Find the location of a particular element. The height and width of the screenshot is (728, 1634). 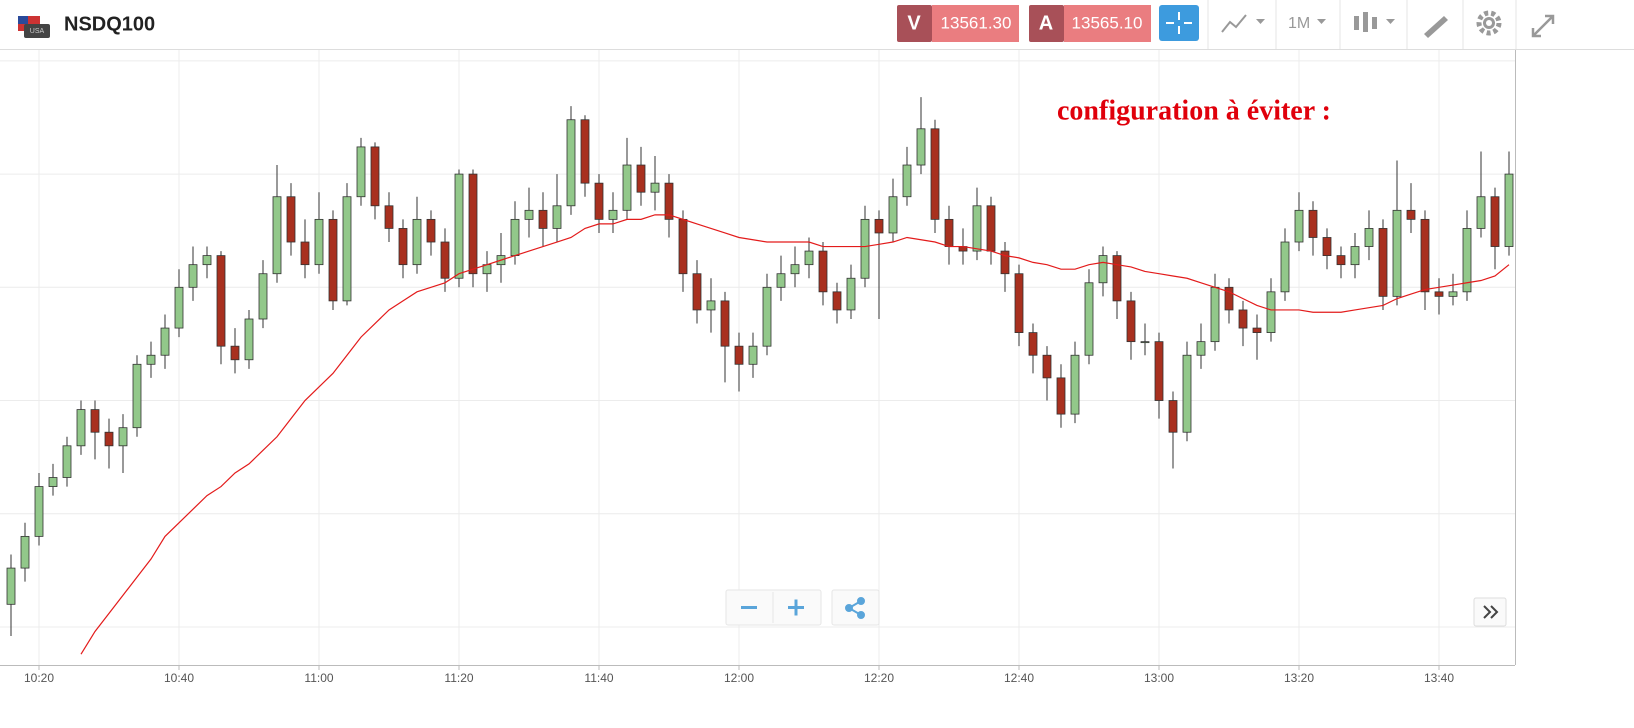

buy-price-box is located at coordinates (1107, 23).